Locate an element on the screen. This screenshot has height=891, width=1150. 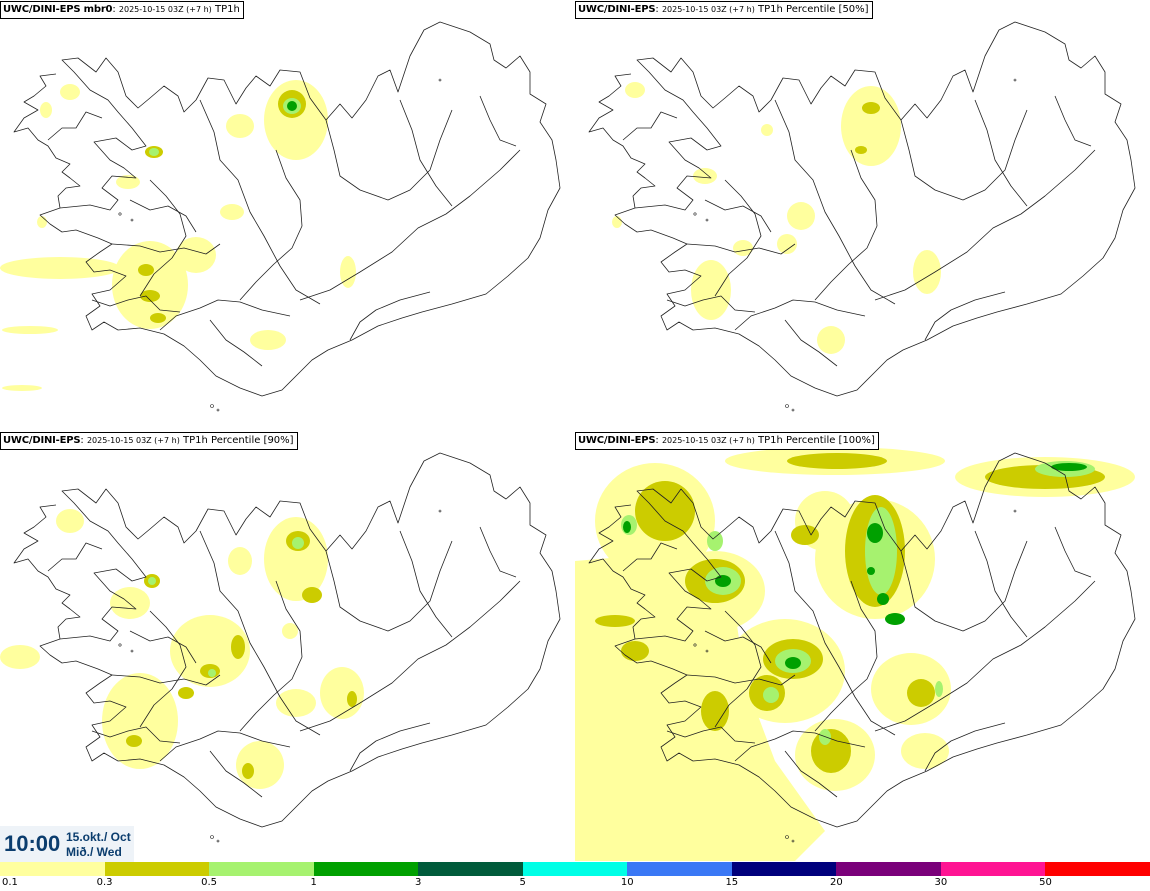
legend-label: 10 is located at coordinates (627, 882).